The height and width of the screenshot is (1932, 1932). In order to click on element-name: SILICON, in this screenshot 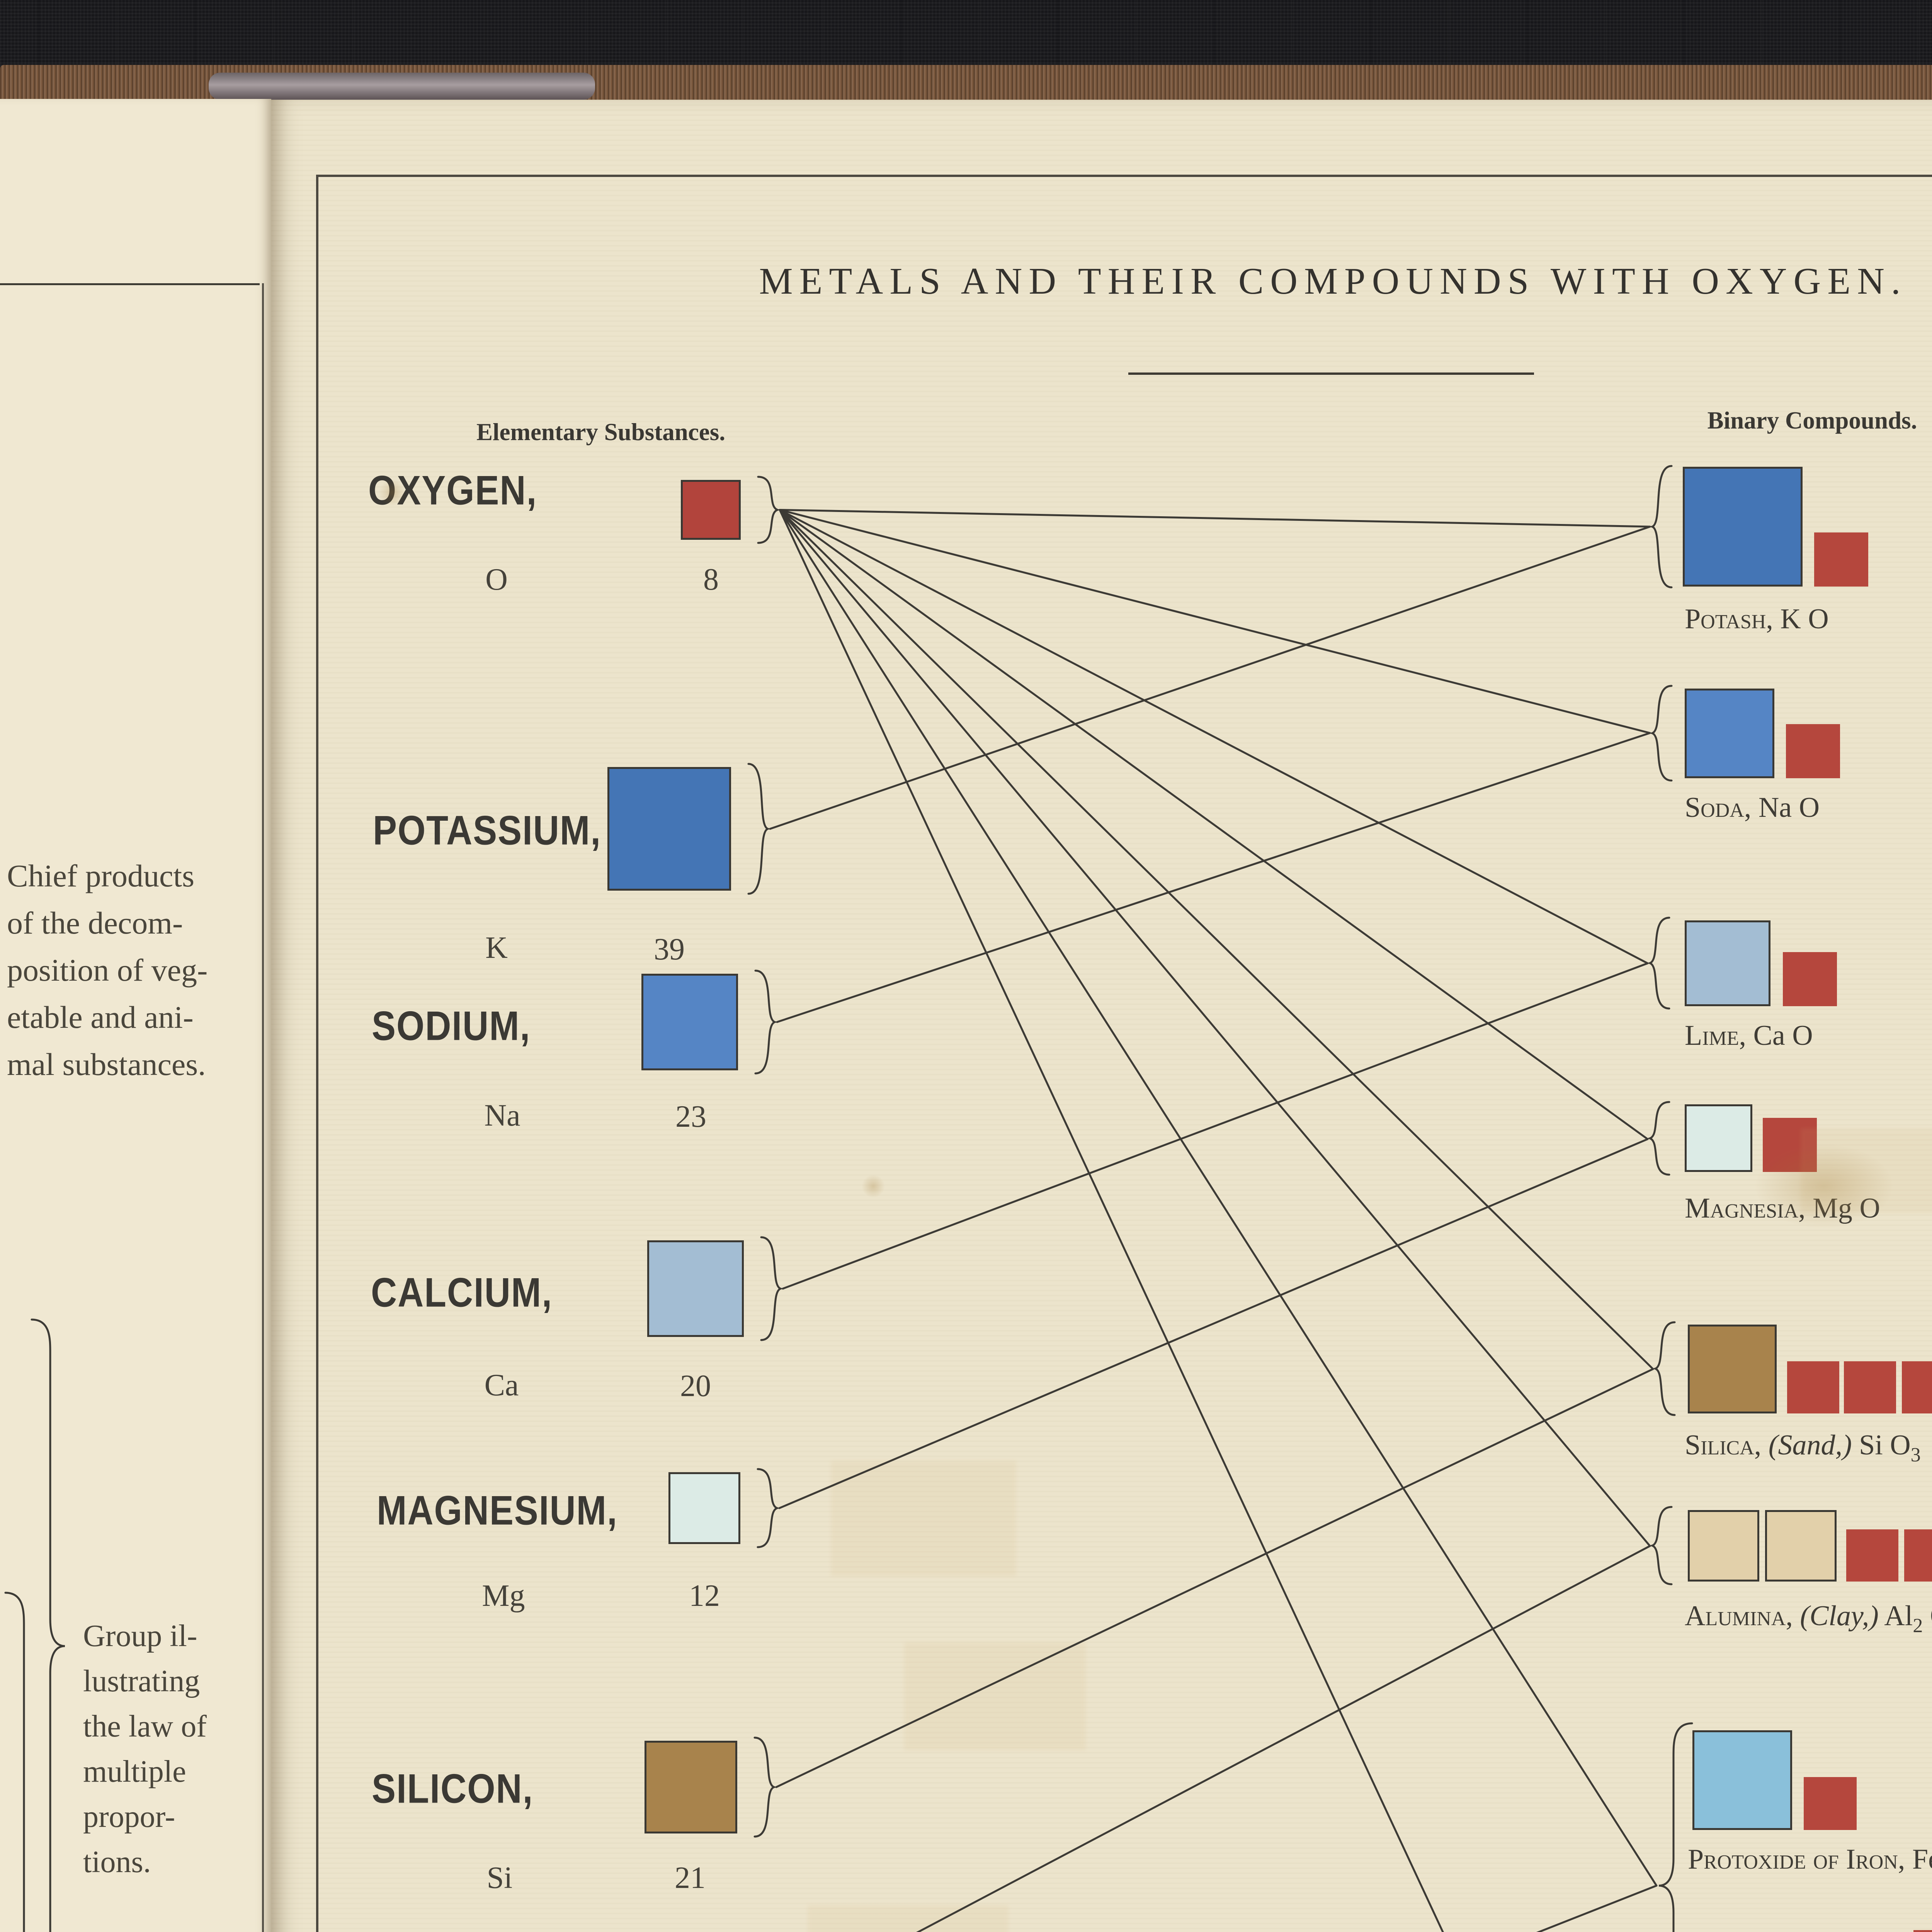, I will do `click(453, 1788)`.